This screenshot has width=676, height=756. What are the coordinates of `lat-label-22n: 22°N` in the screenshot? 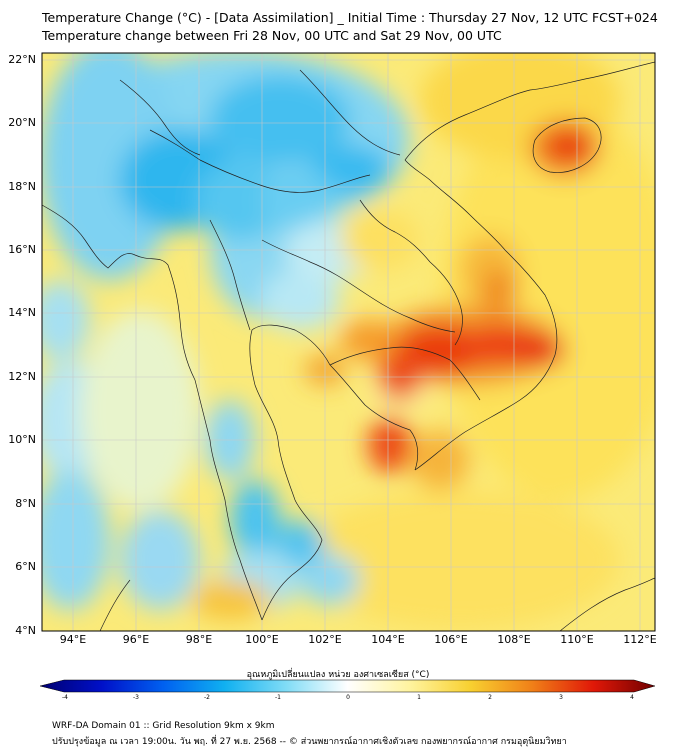 It's located at (22, 59).